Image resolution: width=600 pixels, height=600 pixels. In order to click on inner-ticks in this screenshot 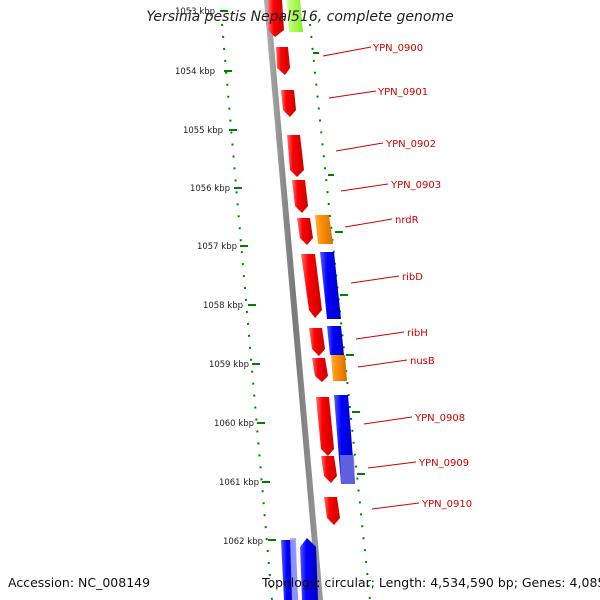, I will do `click(339, 263)`.